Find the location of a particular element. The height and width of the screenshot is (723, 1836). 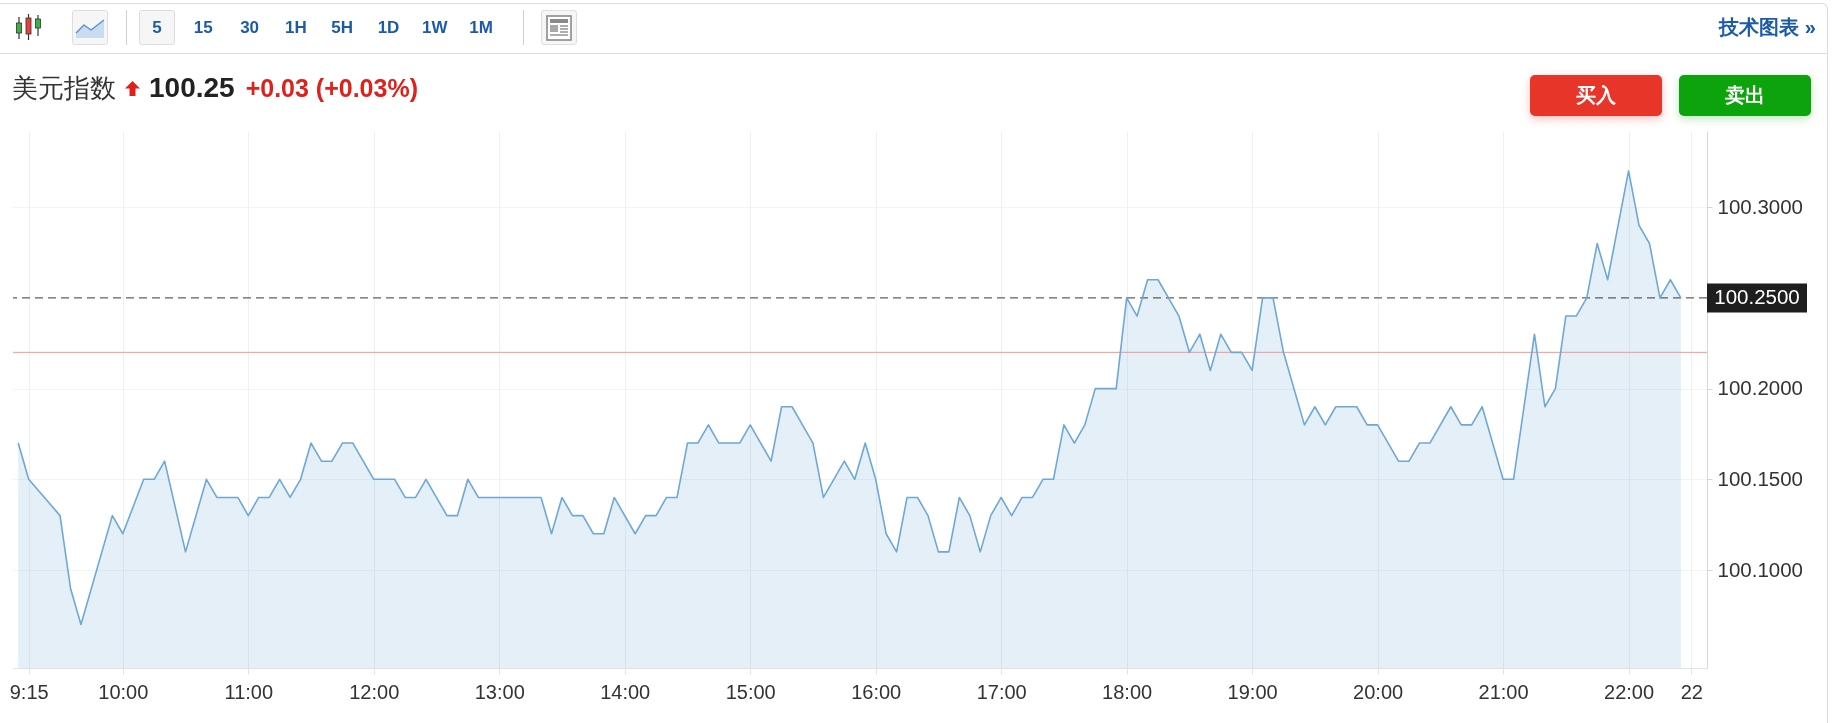

text: 100.25 is located at coordinates (192, 88).